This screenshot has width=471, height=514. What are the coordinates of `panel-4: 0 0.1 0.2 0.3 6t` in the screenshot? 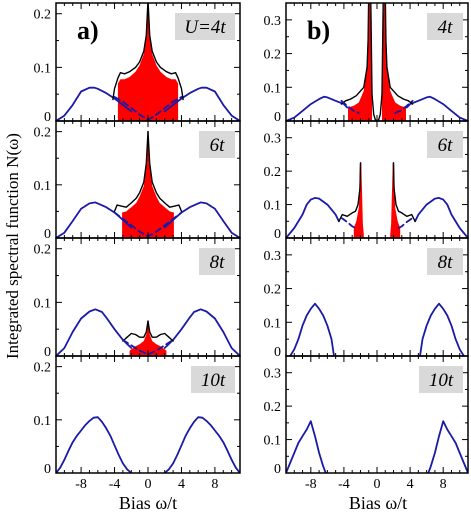 It's located at (366, 181).